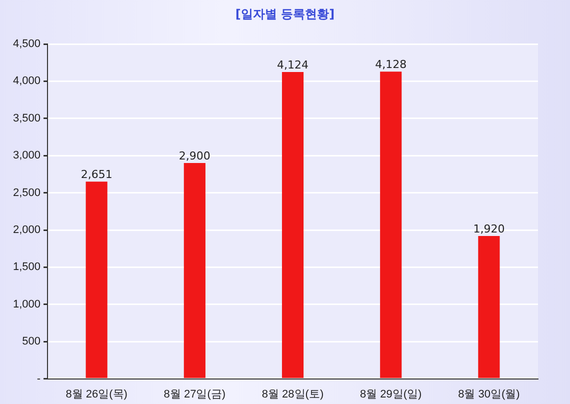 Image resolution: width=570 pixels, height=404 pixels. Describe the element at coordinates (26, 230) in the screenshot. I see `y-tick-label: 2,000` at that location.